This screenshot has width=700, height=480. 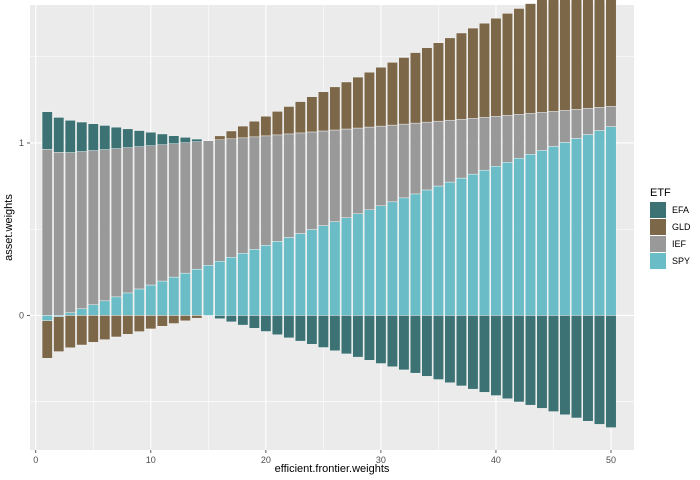 I want to click on legend-label-efa: EFA, so click(x=680, y=210).